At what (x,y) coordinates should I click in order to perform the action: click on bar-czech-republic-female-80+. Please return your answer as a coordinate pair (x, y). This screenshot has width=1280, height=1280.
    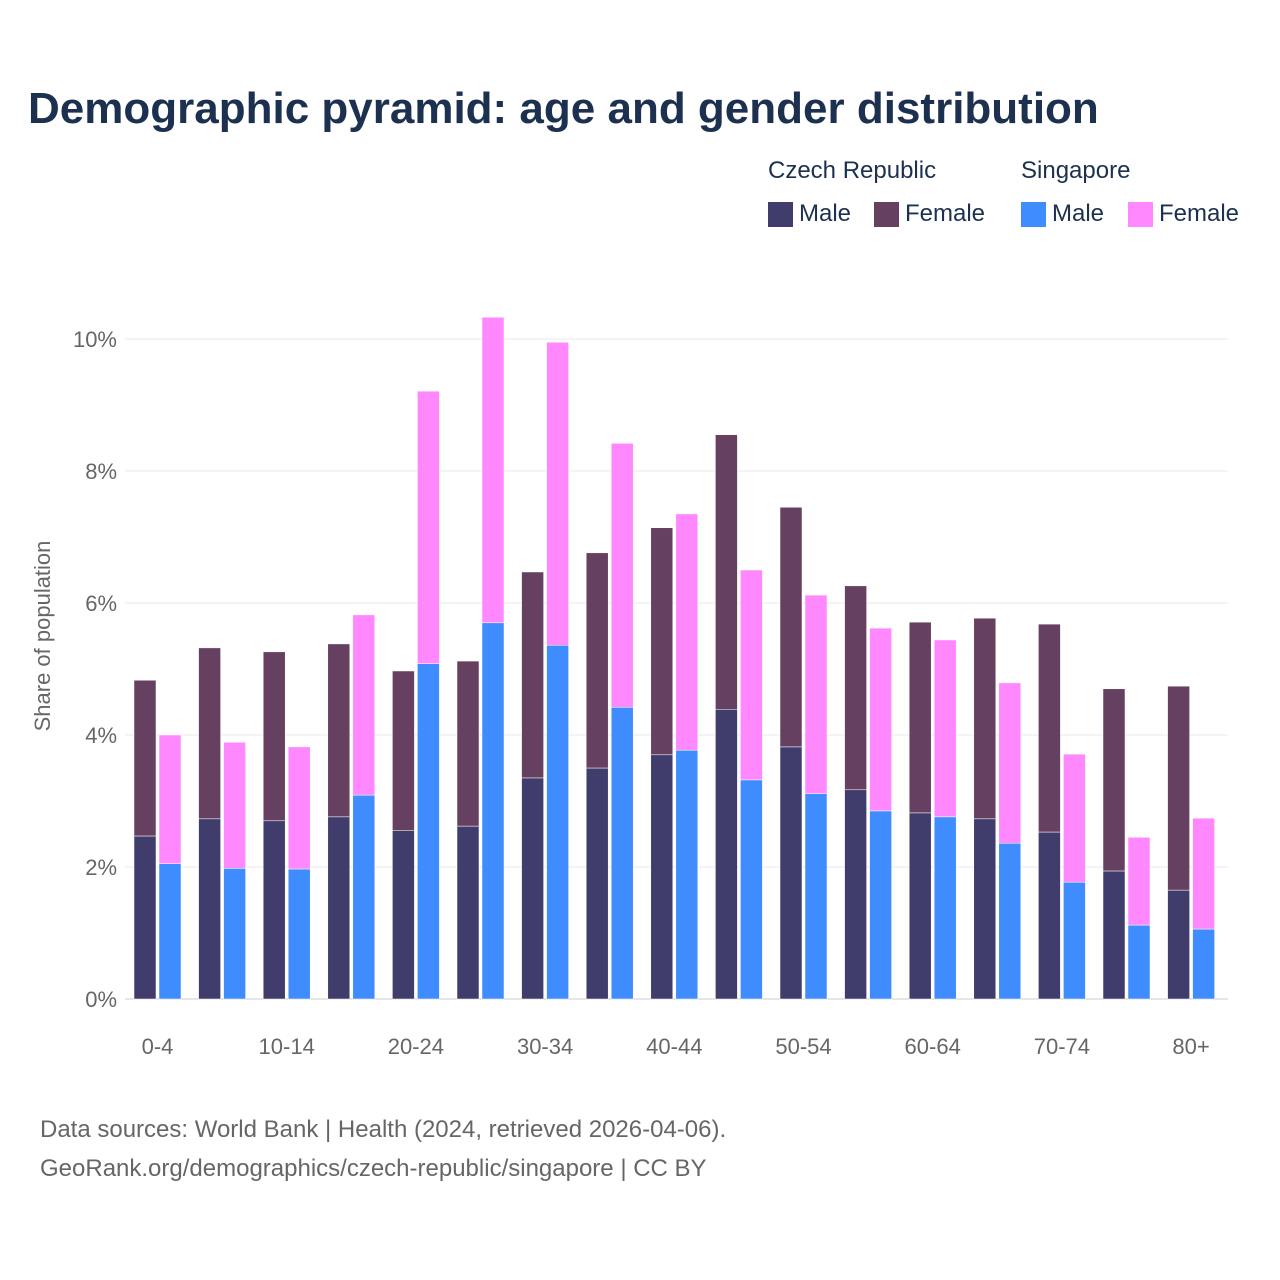
    Looking at the image, I should click on (1178, 788).